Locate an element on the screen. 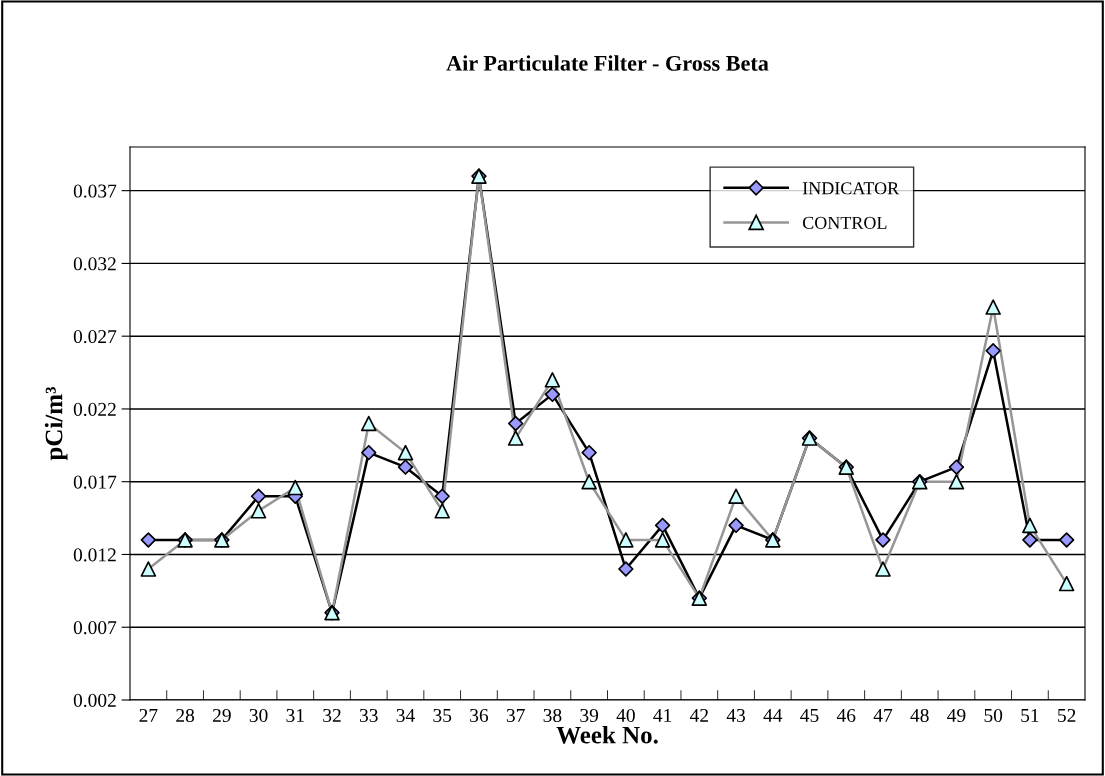  y-tick-label: 0.037 is located at coordinates (95, 191).